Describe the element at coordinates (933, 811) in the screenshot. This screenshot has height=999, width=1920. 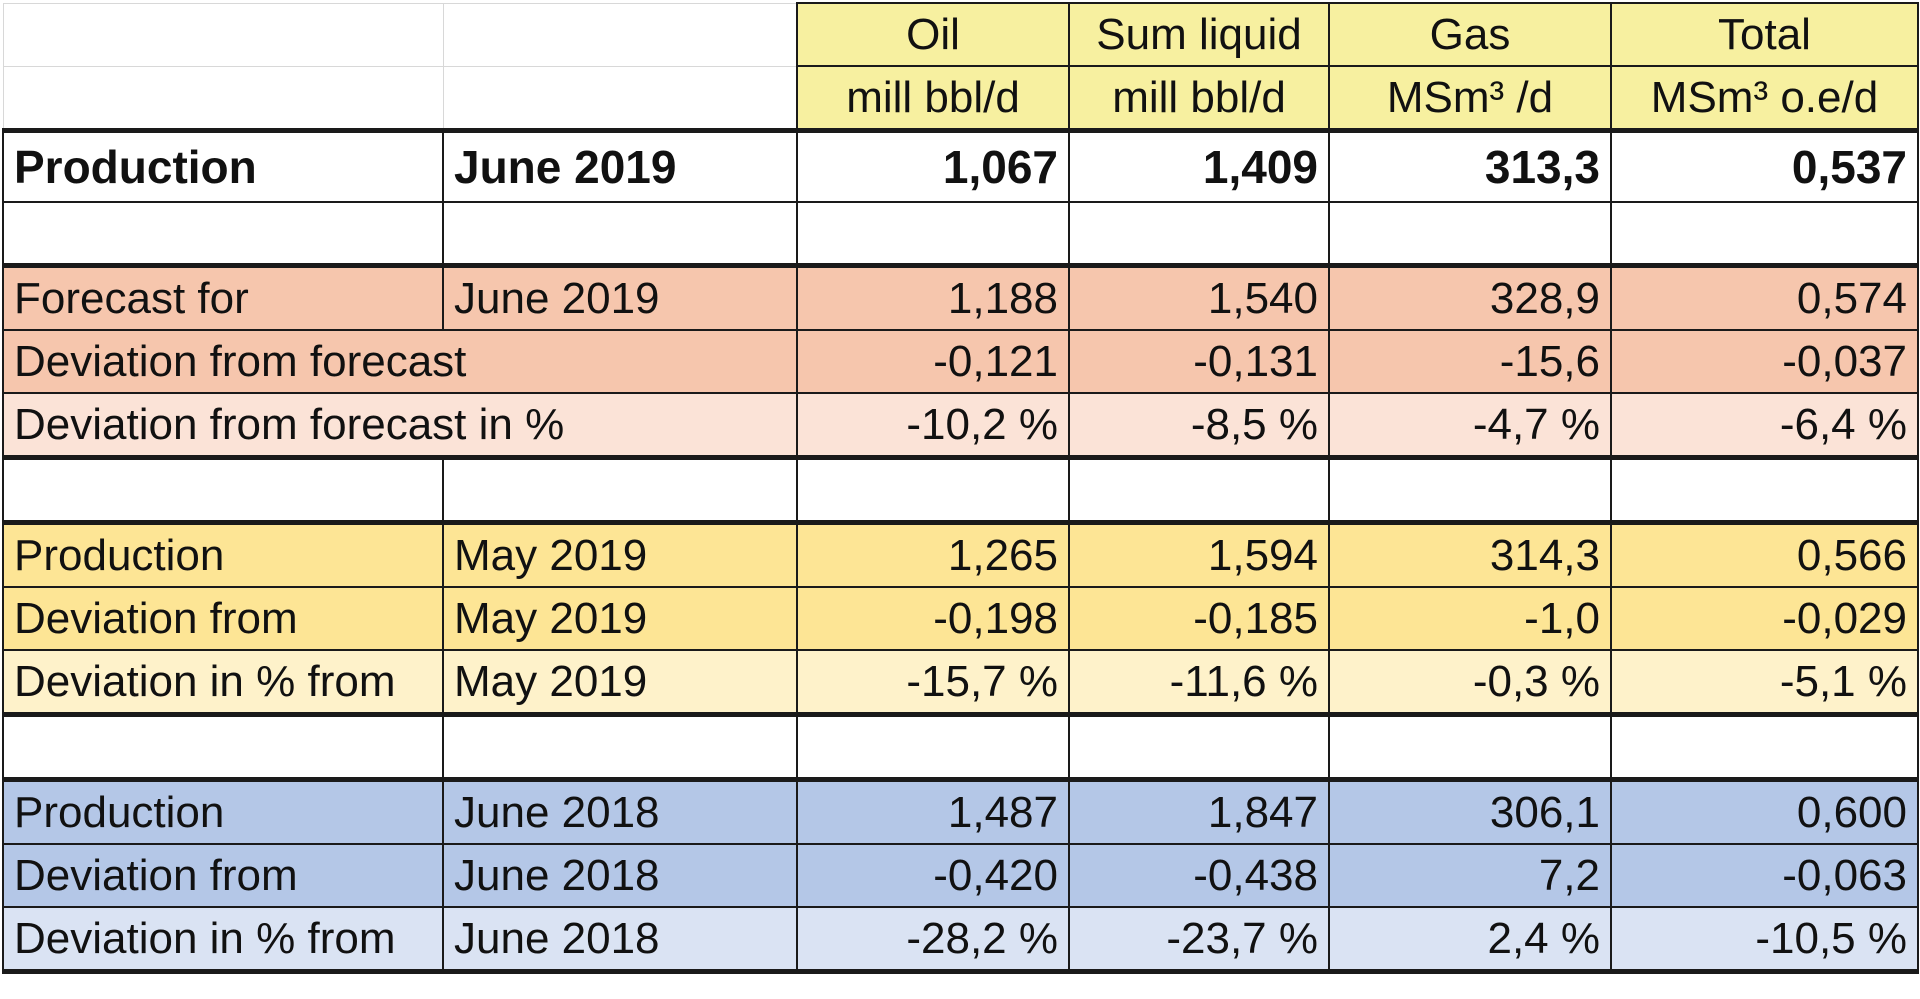
I see `value-oil: 1,487` at that location.